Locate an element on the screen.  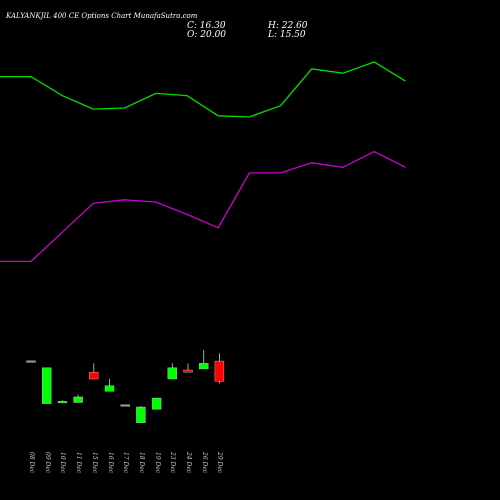
x-tick-label: 26 Dec is located at coordinates (204, 463).